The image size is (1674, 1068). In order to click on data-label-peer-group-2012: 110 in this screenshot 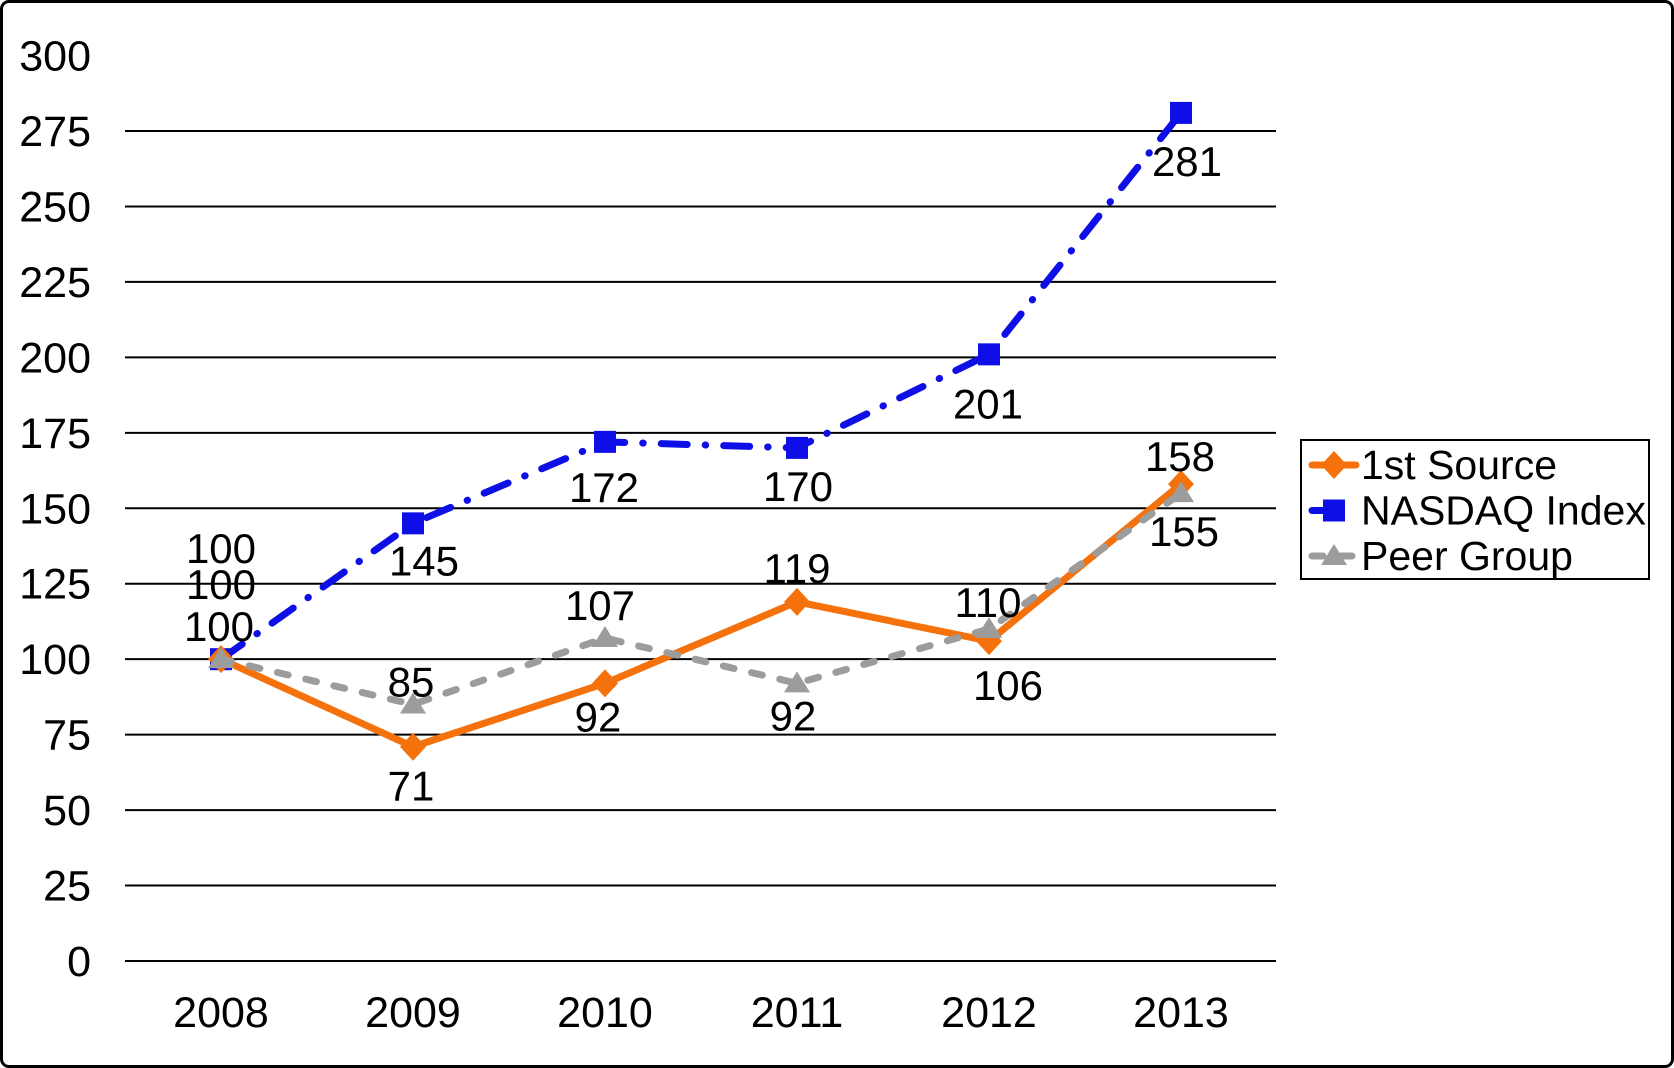, I will do `click(988, 602)`.